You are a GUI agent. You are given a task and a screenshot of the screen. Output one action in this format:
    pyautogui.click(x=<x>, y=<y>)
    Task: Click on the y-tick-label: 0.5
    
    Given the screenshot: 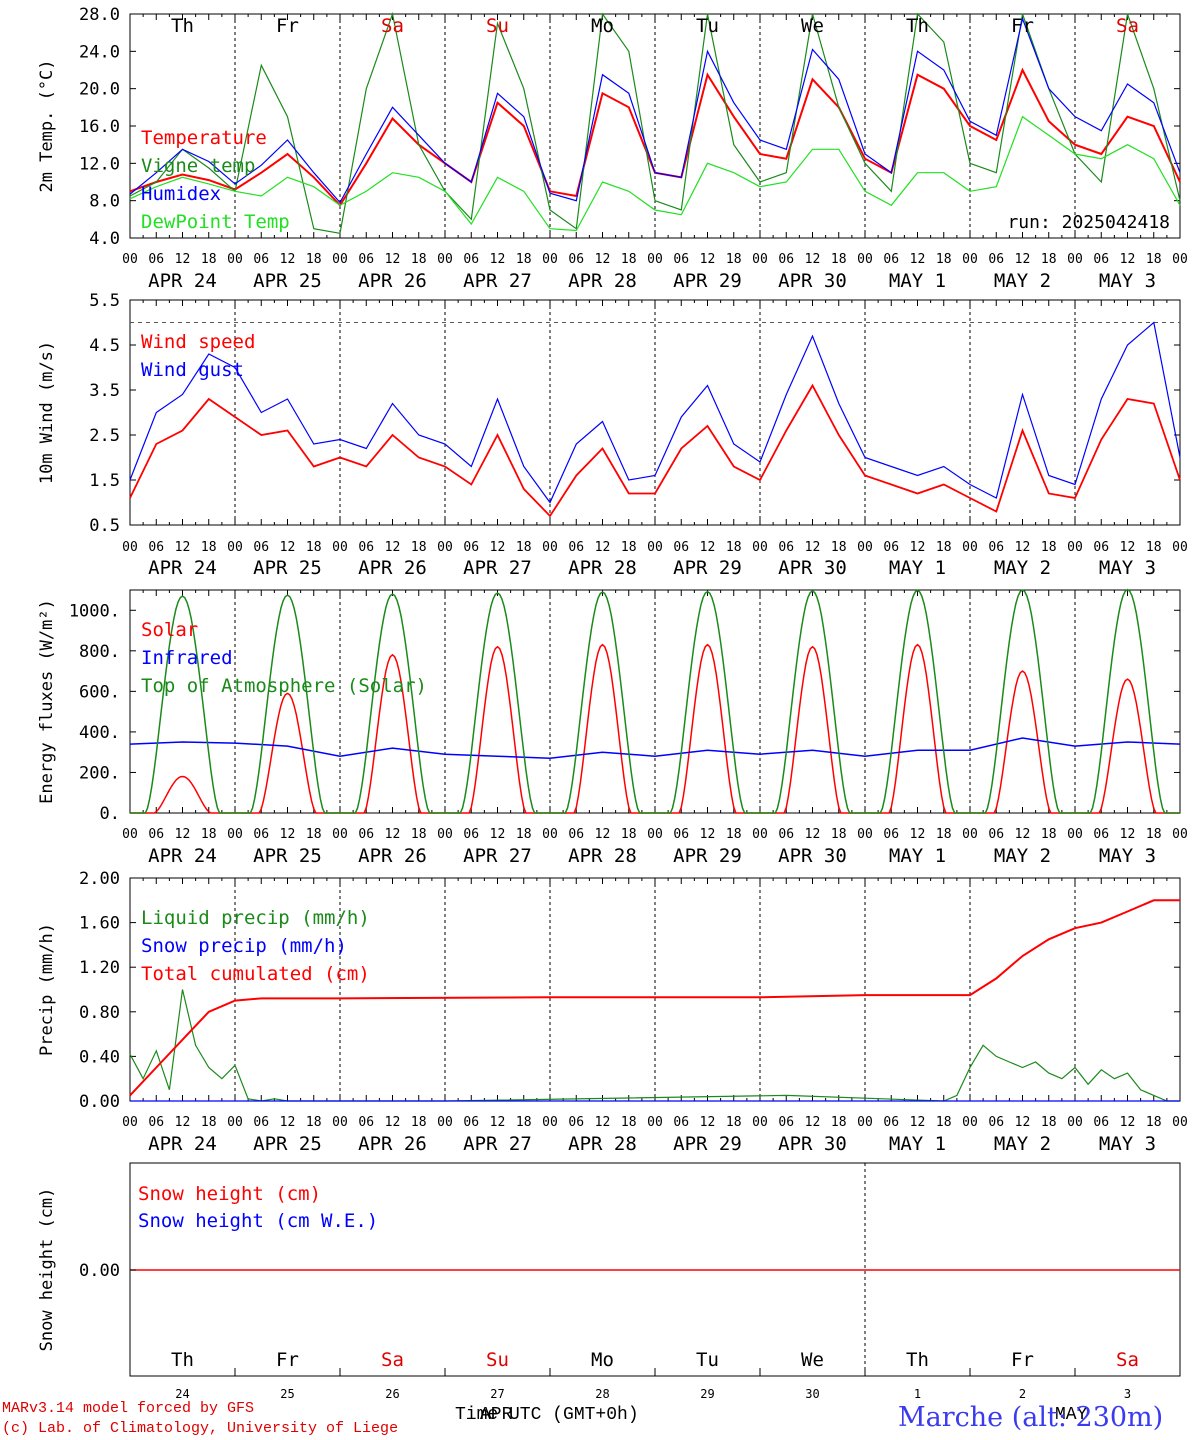 What is the action you would take?
    pyautogui.click(x=104, y=526)
    